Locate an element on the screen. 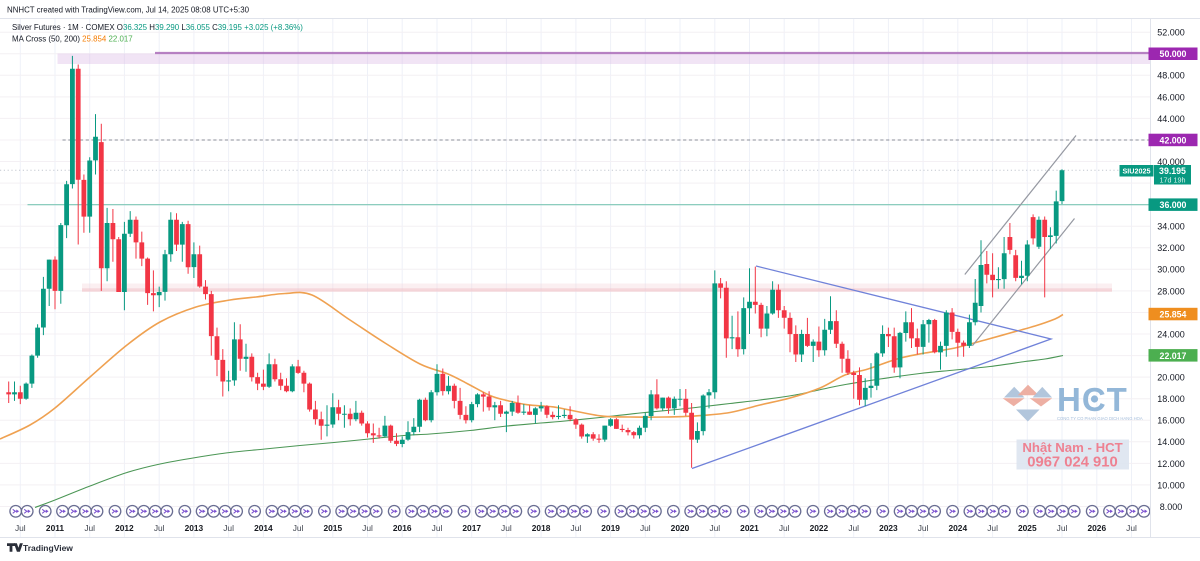 The width and height of the screenshot is (1200, 561). svg-text: 28.000 is located at coordinates (1171, 291).